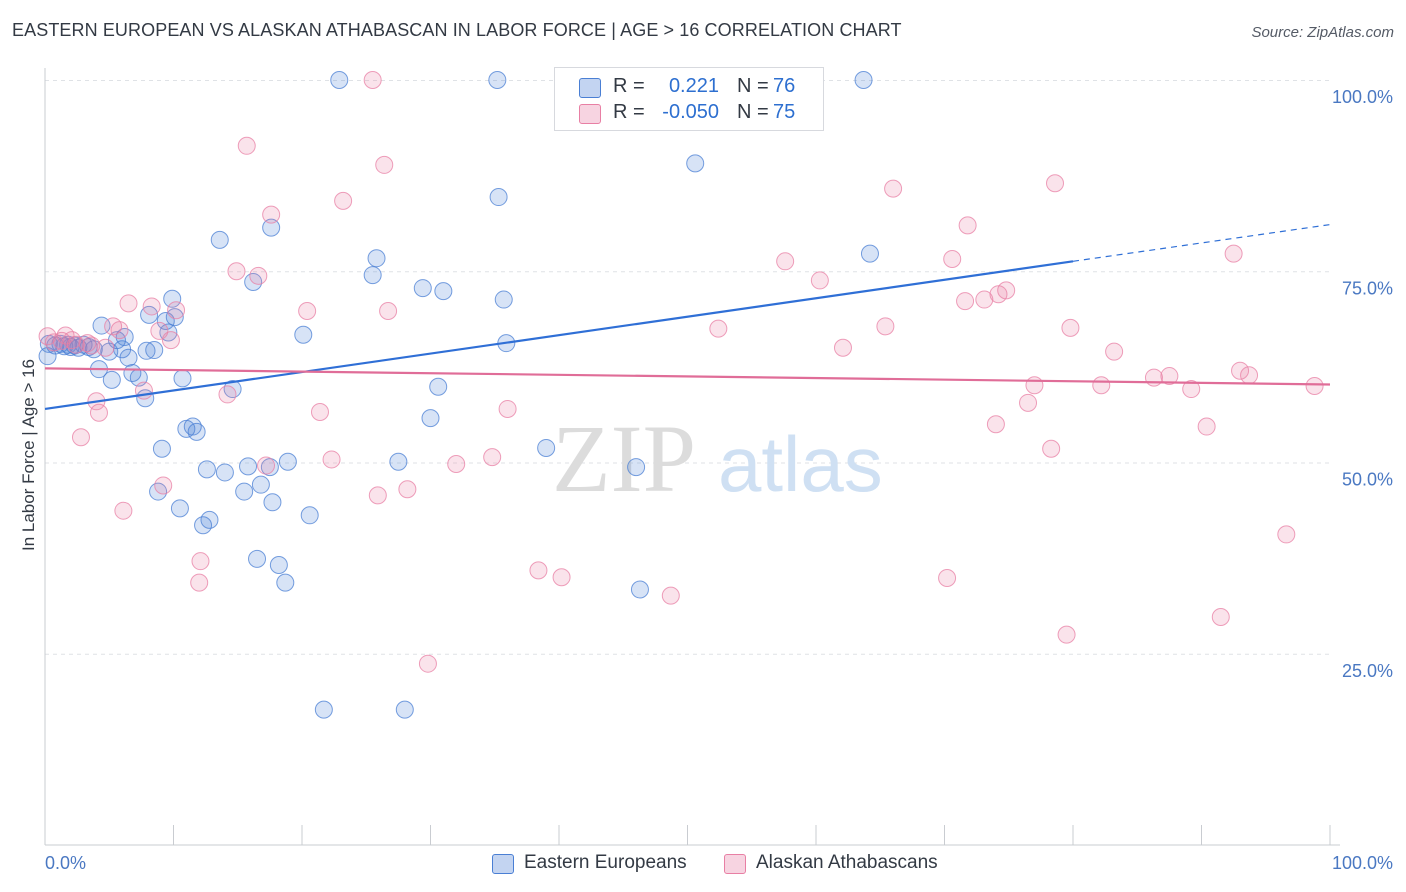 The image size is (1406, 892). Describe the element at coordinates (847, 862) in the screenshot. I see `series-label-alaskan-athabascans: Alaskan Athabascans` at that location.